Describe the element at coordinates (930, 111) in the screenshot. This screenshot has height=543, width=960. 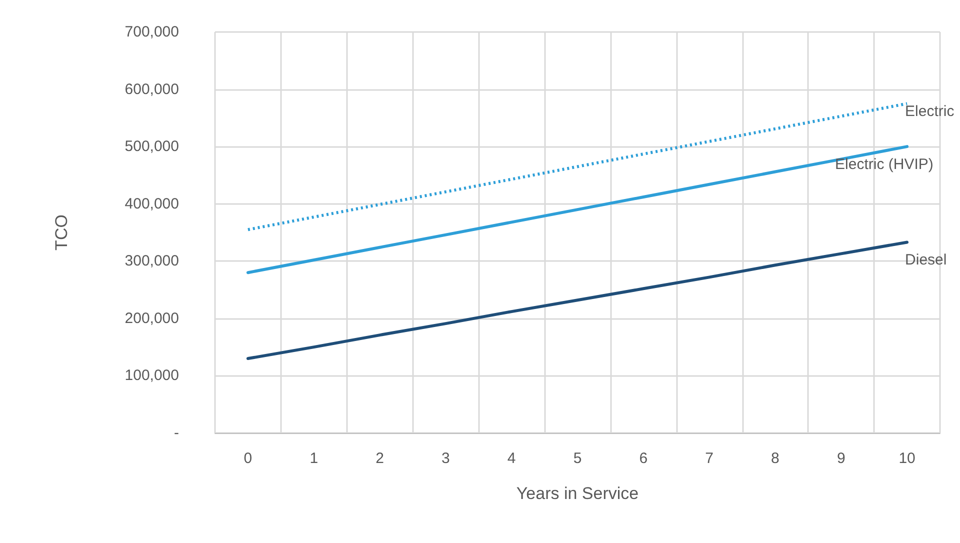
I see `series-label: Electric` at that location.